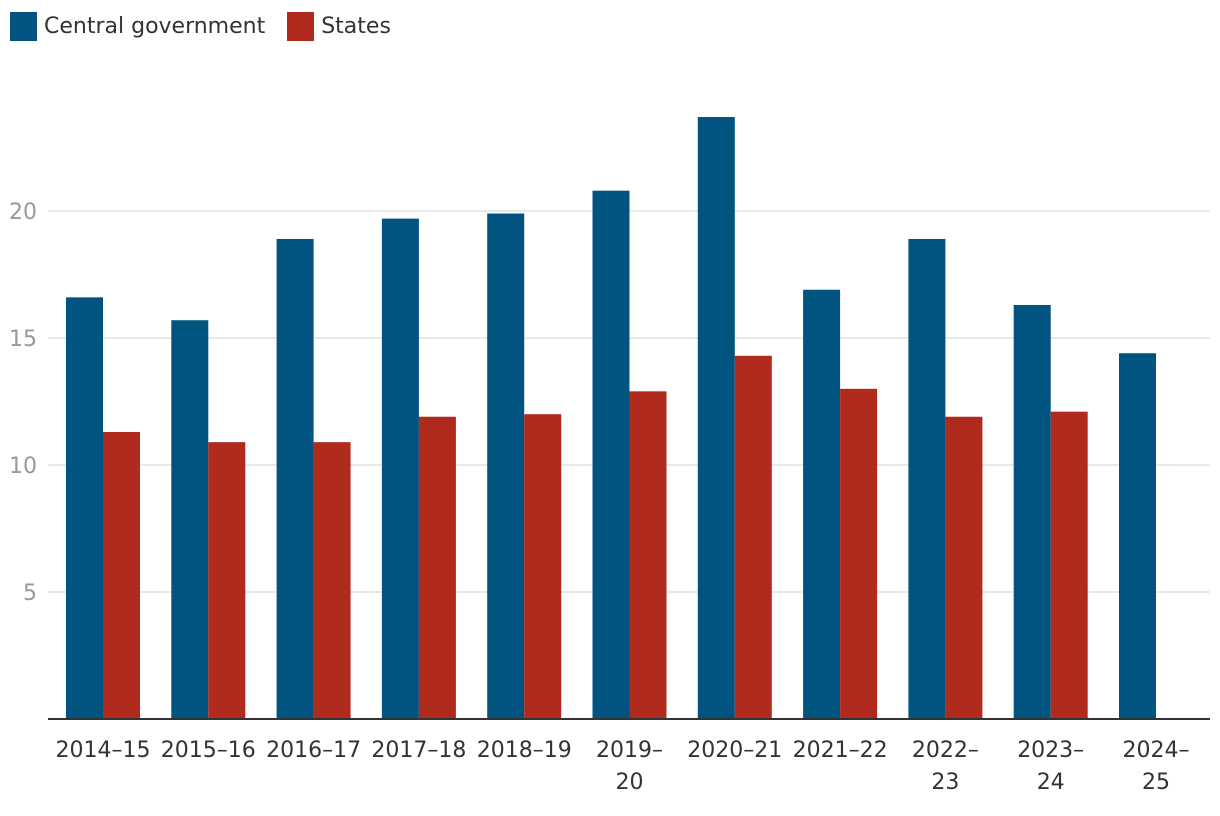 The width and height of the screenshot is (1220, 816). I want to click on x-tick-label-8: 2022– 23, so click(945, 766).